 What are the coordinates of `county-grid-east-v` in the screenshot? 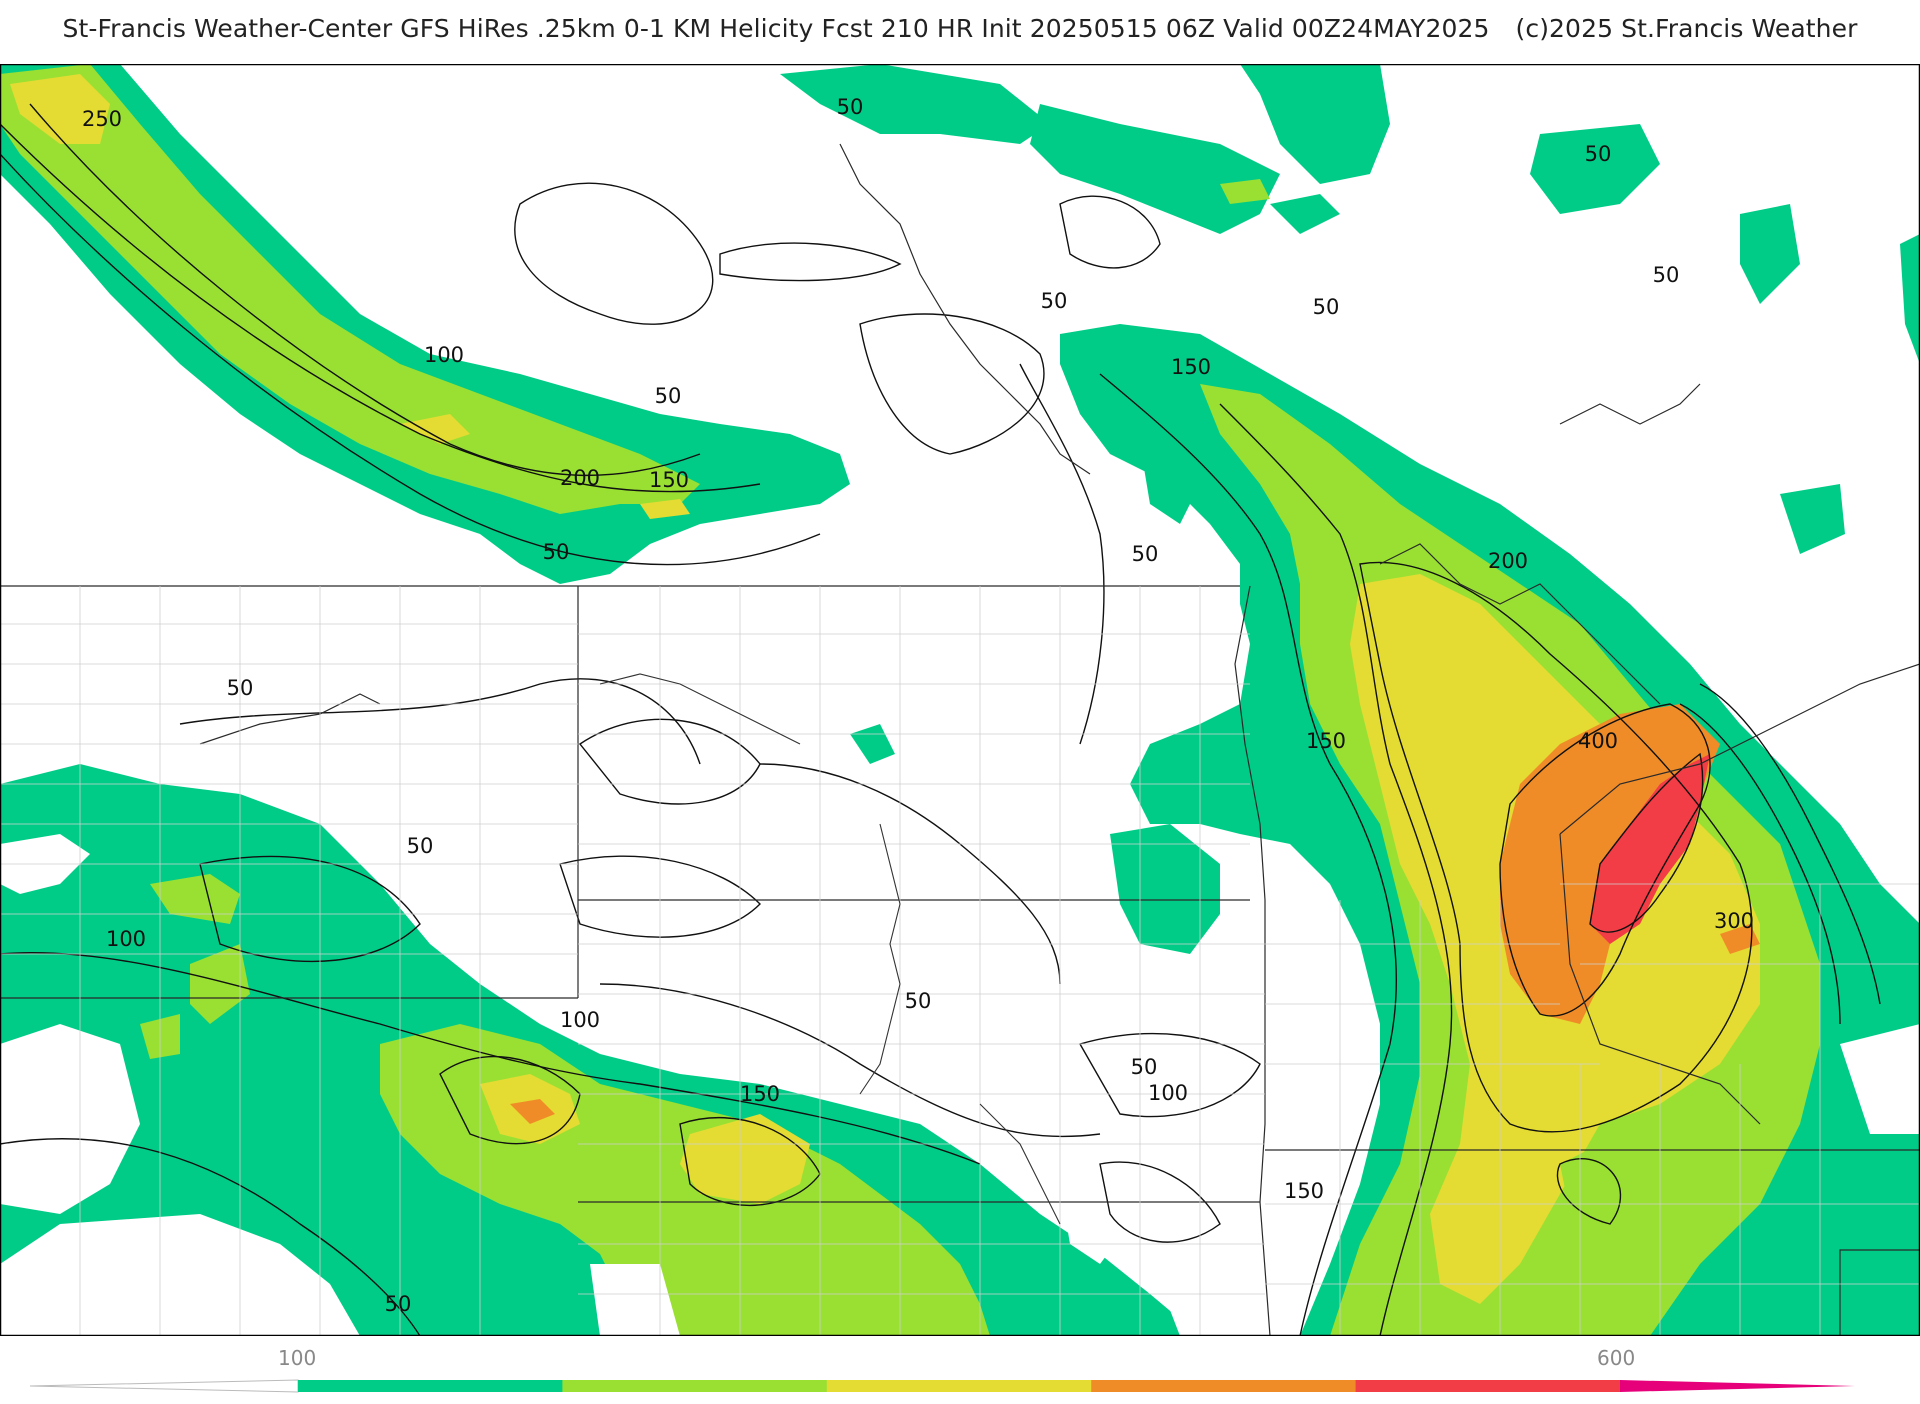 It's located at (1580, 1110).